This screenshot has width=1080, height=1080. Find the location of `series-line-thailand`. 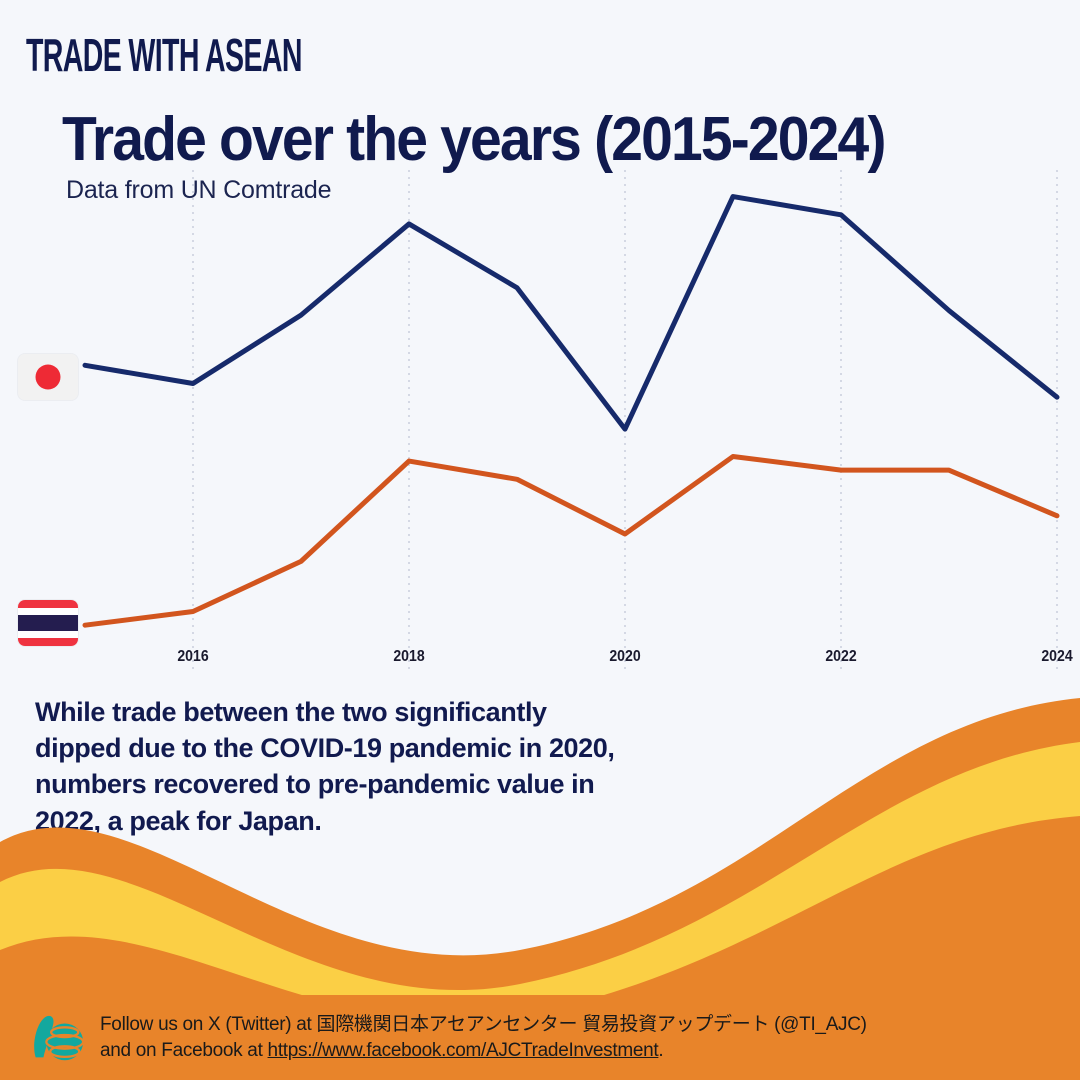

series-line-thailand is located at coordinates (571, 540).